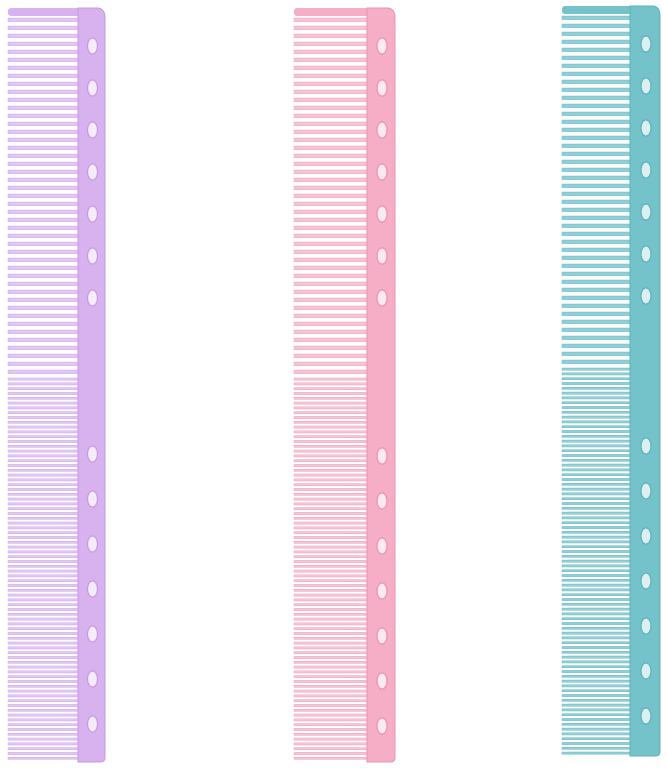 The height and width of the screenshot is (768, 666). What do you see at coordinates (56, 385) in the screenshot?
I see `comb` at bounding box center [56, 385].